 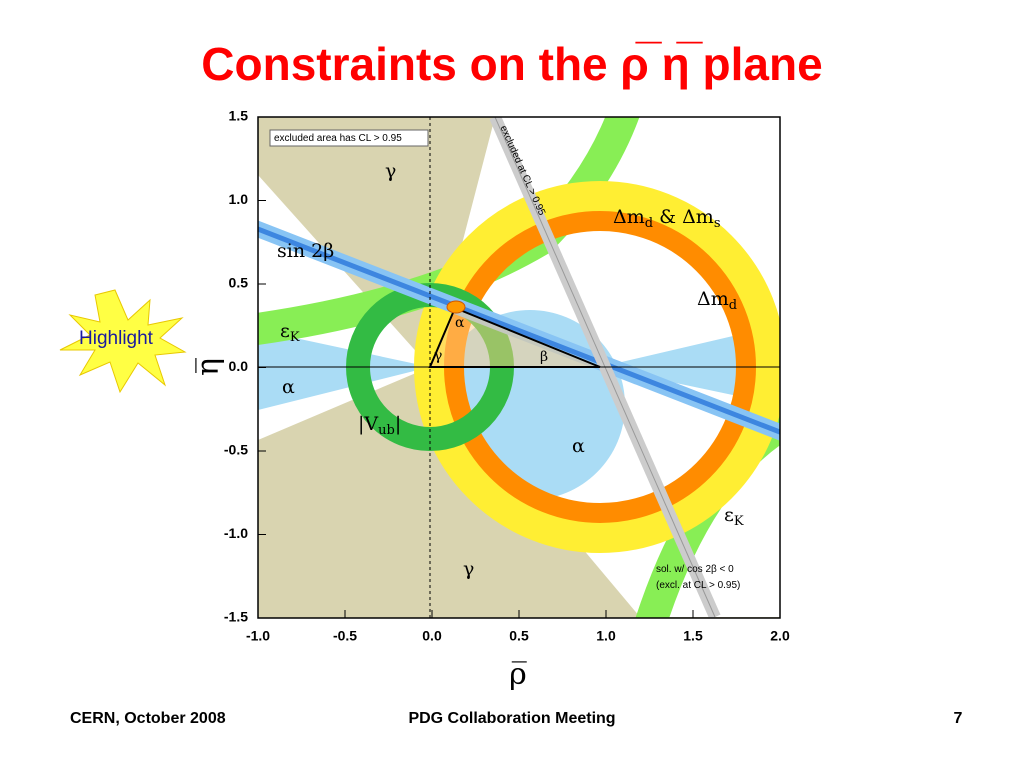 I want to click on annotation-part: sol. w/ cos 2β < 0, so click(x=695, y=569).